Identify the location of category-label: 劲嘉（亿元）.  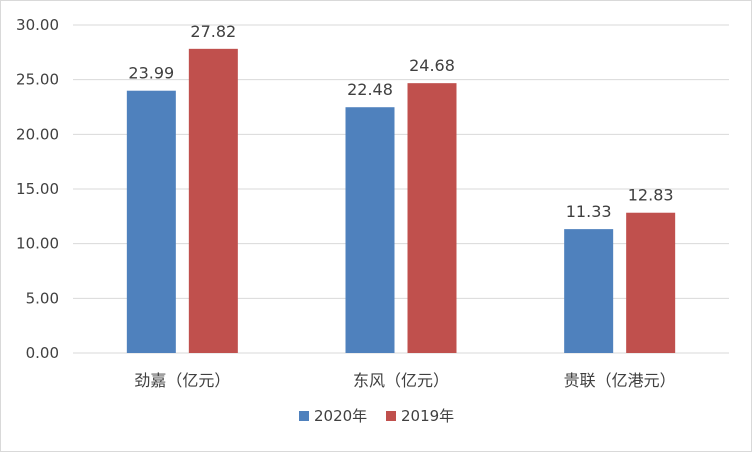
(182, 380).